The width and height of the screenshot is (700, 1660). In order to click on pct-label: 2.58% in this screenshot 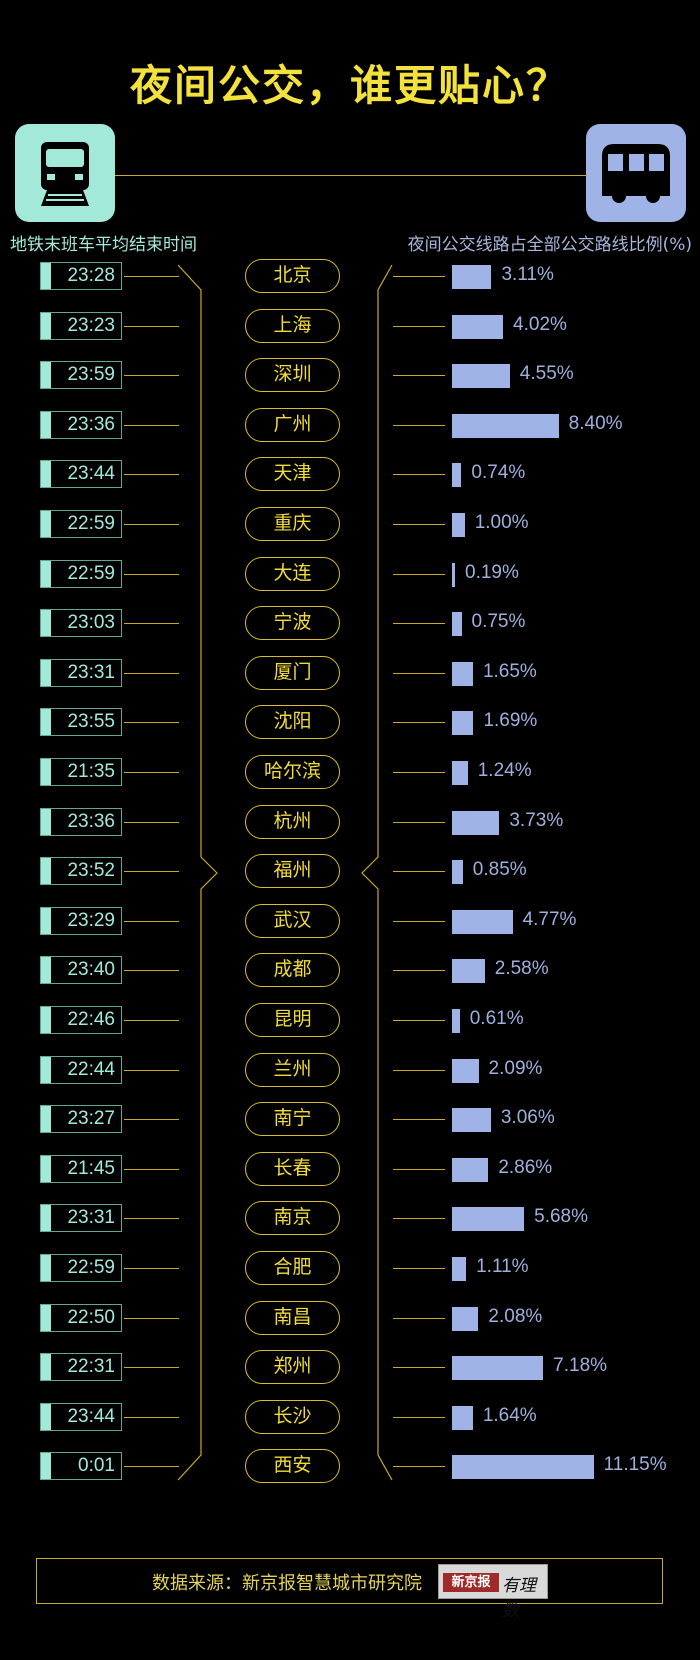, I will do `click(521, 969)`.